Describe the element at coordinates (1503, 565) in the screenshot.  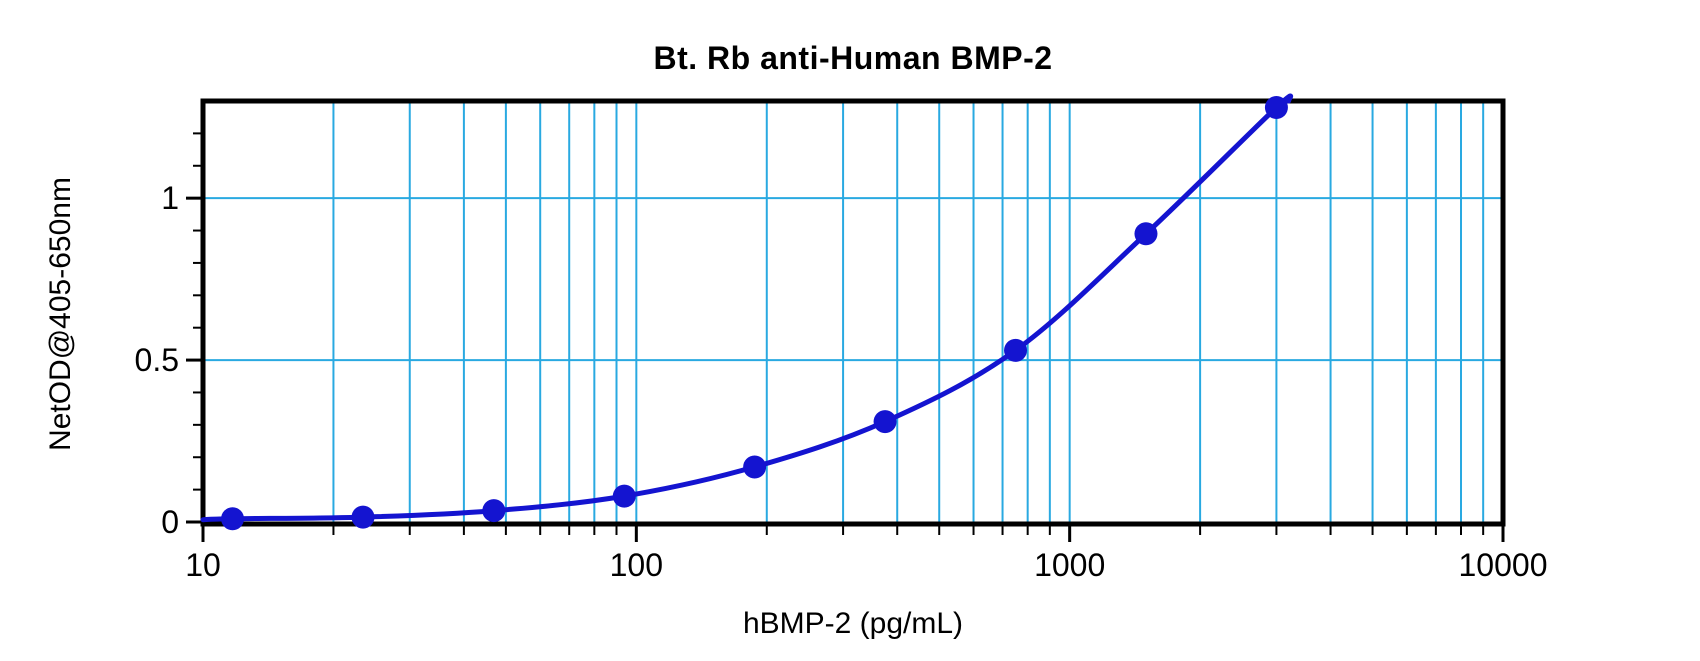
I see `x-tick-label: 10000` at that location.